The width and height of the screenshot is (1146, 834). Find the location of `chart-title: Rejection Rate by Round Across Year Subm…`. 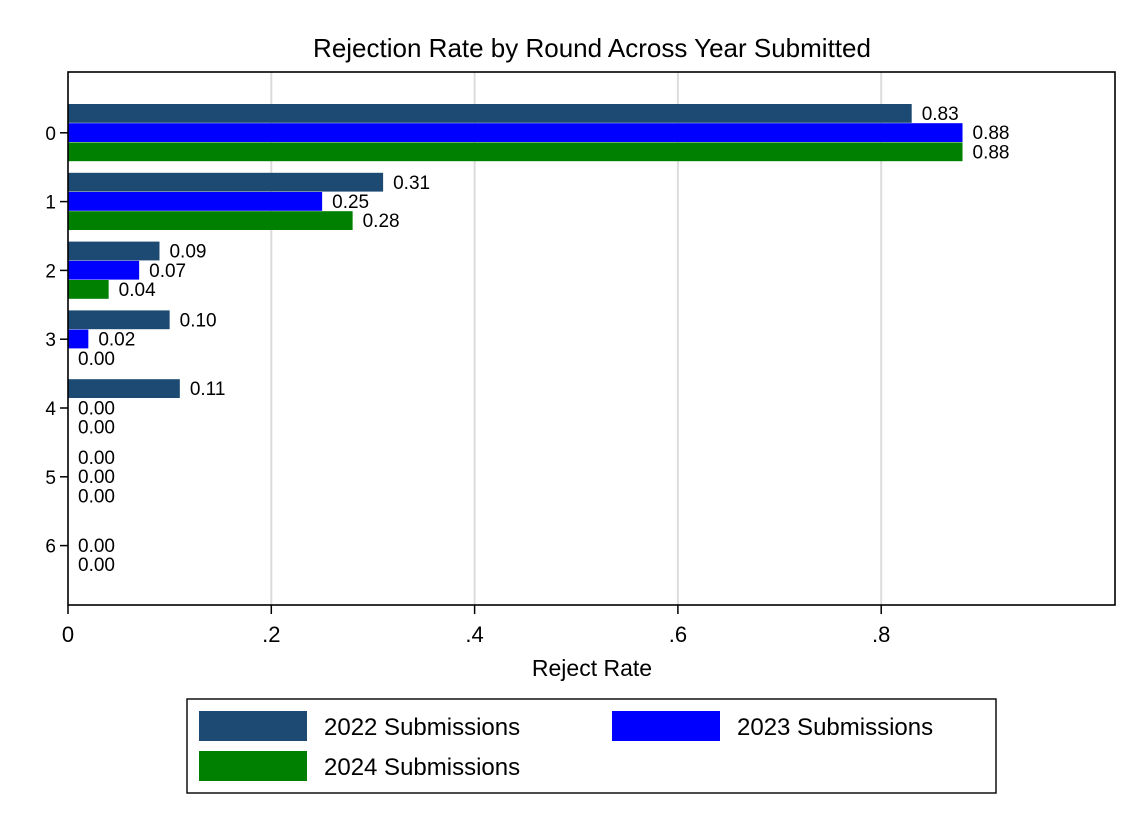

chart-title: Rejection Rate by Round Across Year Subm… is located at coordinates (592, 48).